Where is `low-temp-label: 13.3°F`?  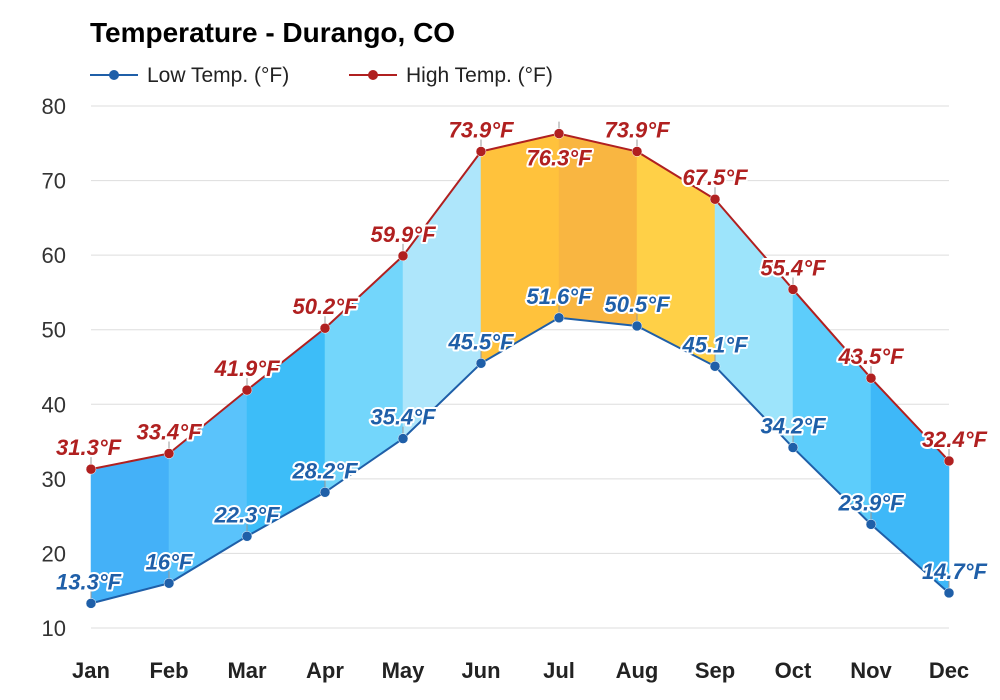
low-temp-label: 13.3°F is located at coordinates (89, 581).